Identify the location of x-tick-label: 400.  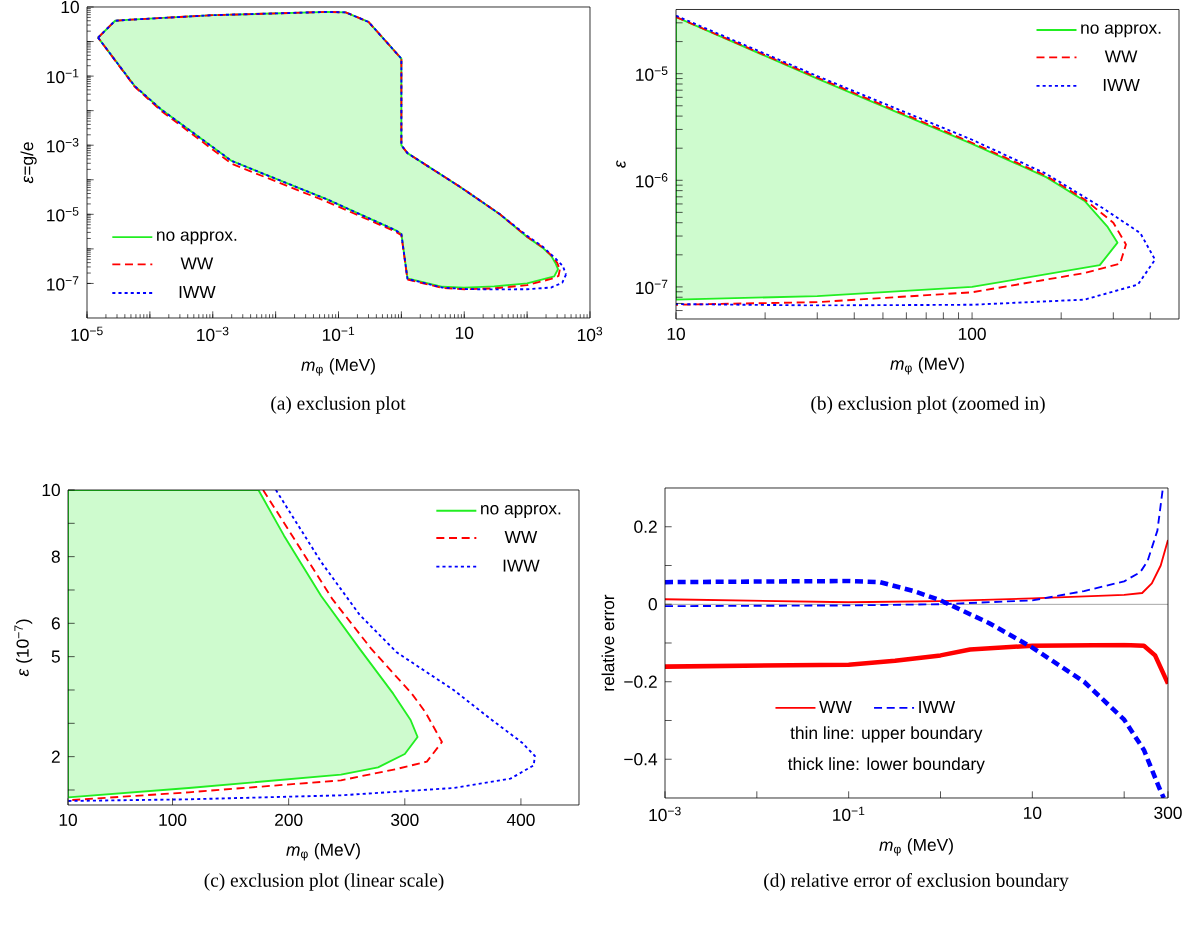
(520, 819).